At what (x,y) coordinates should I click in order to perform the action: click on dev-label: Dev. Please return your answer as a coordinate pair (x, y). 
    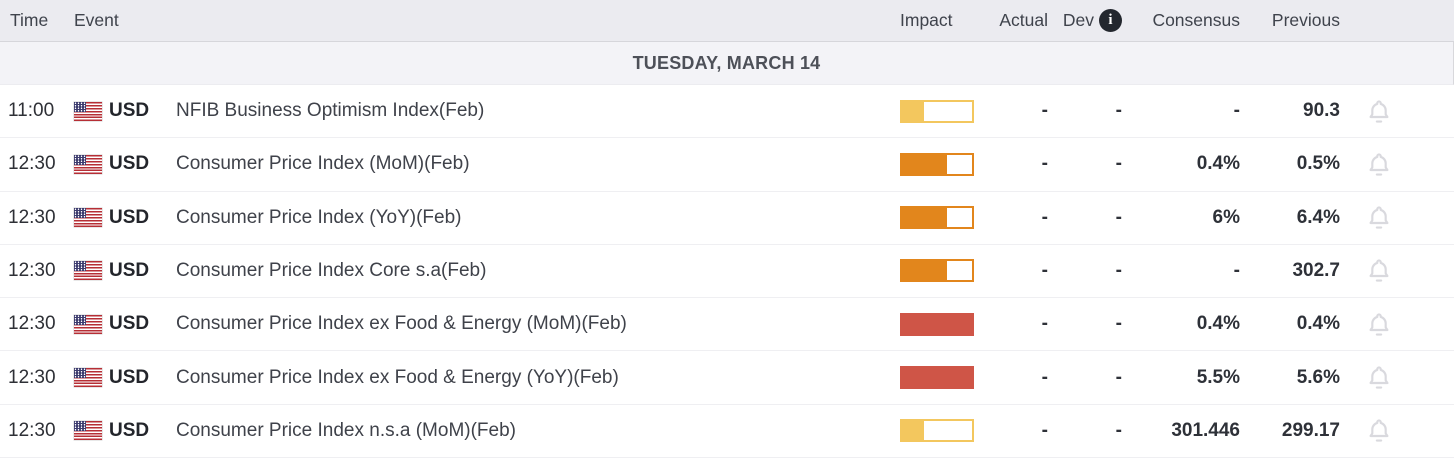
    Looking at the image, I should click on (1078, 20).